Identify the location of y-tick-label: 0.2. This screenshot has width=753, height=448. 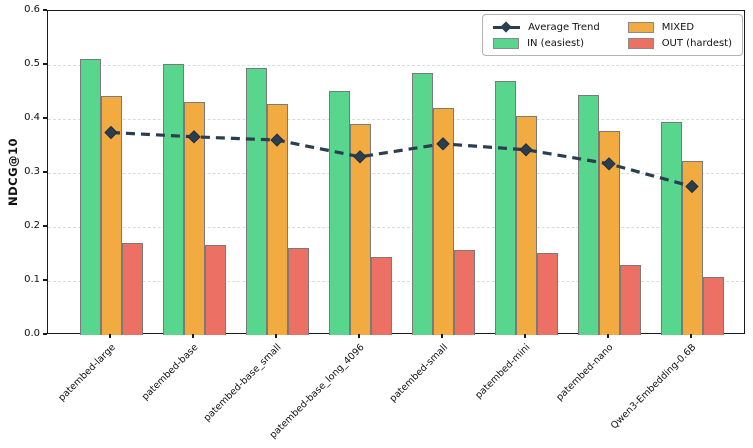
(32, 225).